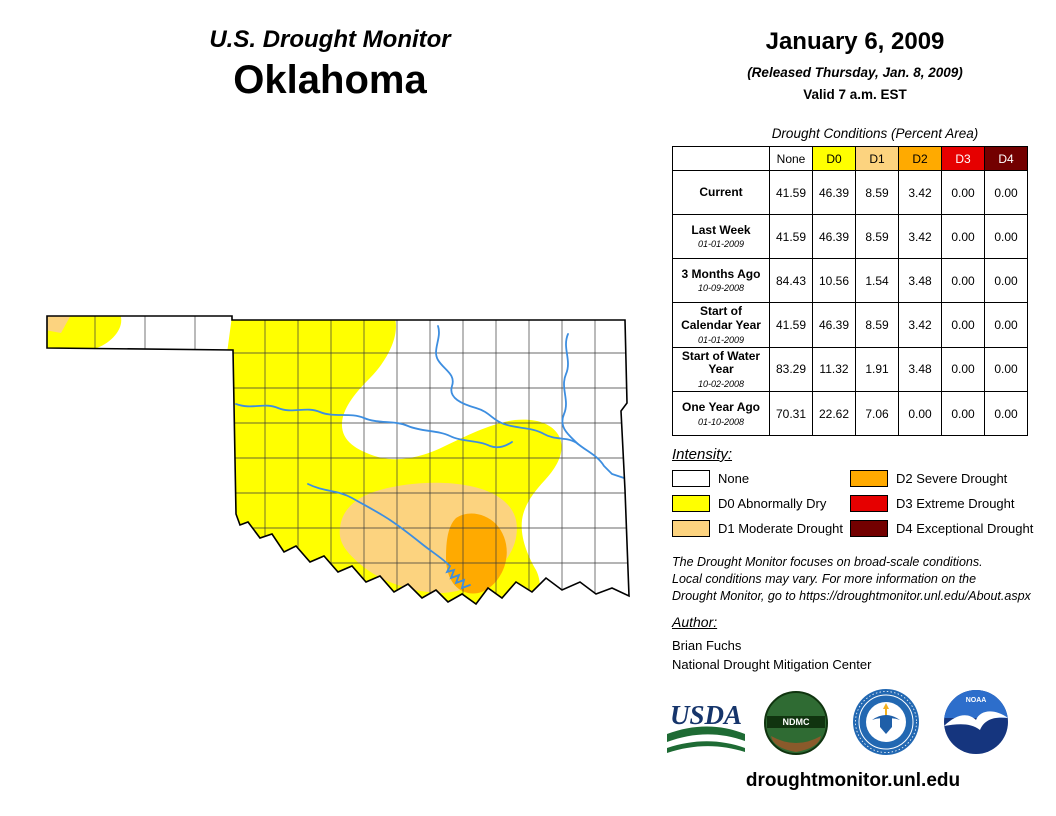 The width and height of the screenshot is (1056, 816). I want to click on commerce-inner-ring, so click(886, 722).